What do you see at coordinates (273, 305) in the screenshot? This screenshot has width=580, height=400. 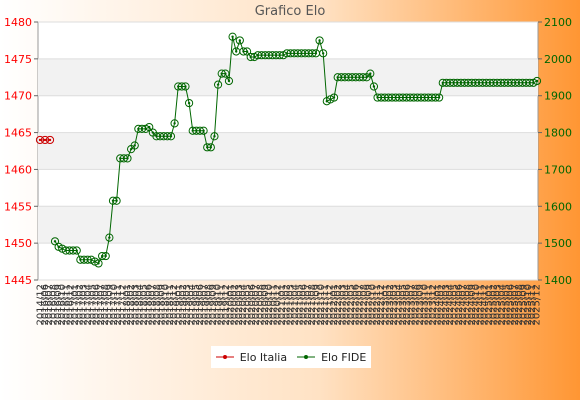 I see `x-tick-label: 2020/11` at bounding box center [273, 305].